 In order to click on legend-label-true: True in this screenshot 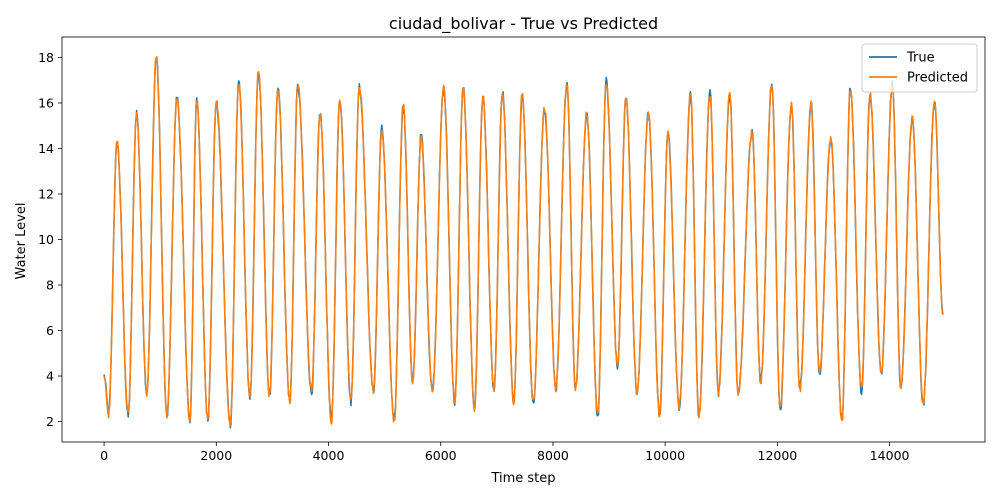, I will do `click(920, 58)`.